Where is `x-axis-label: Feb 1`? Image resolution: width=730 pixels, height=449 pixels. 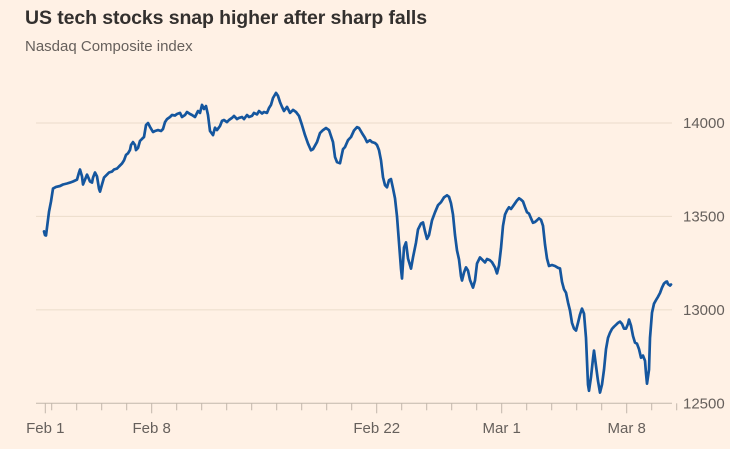
x-axis-label: Feb 1 is located at coordinates (45, 428).